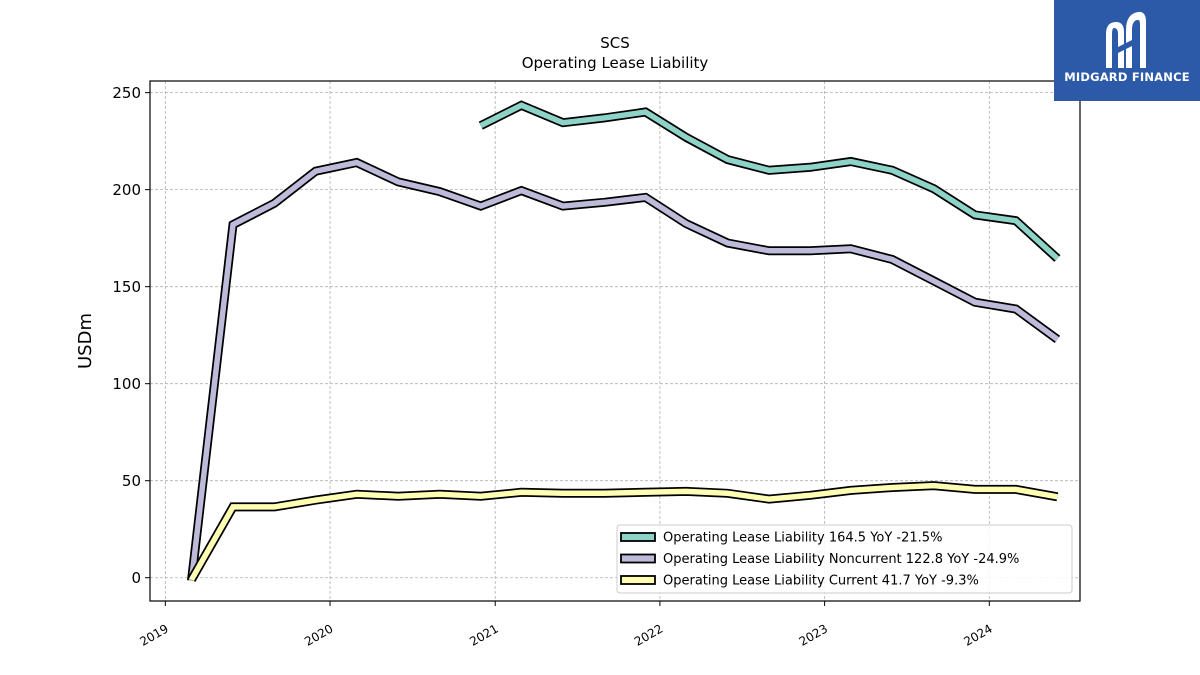 This screenshot has height=675, width=1200. What do you see at coordinates (126, 93) in the screenshot?
I see `y-tick-label: 250` at bounding box center [126, 93].